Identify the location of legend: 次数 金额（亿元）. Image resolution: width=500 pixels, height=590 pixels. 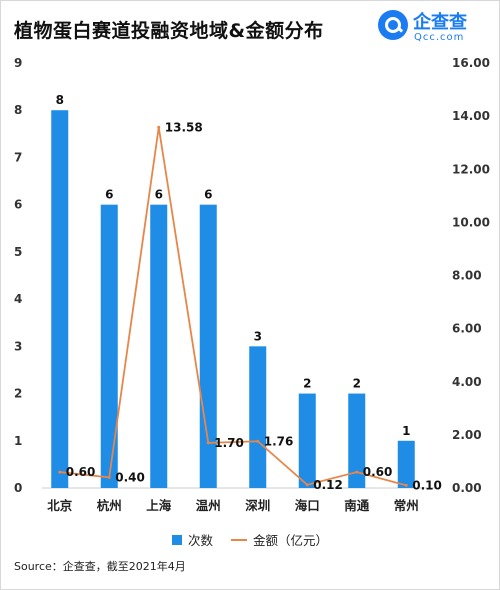
(250, 539).